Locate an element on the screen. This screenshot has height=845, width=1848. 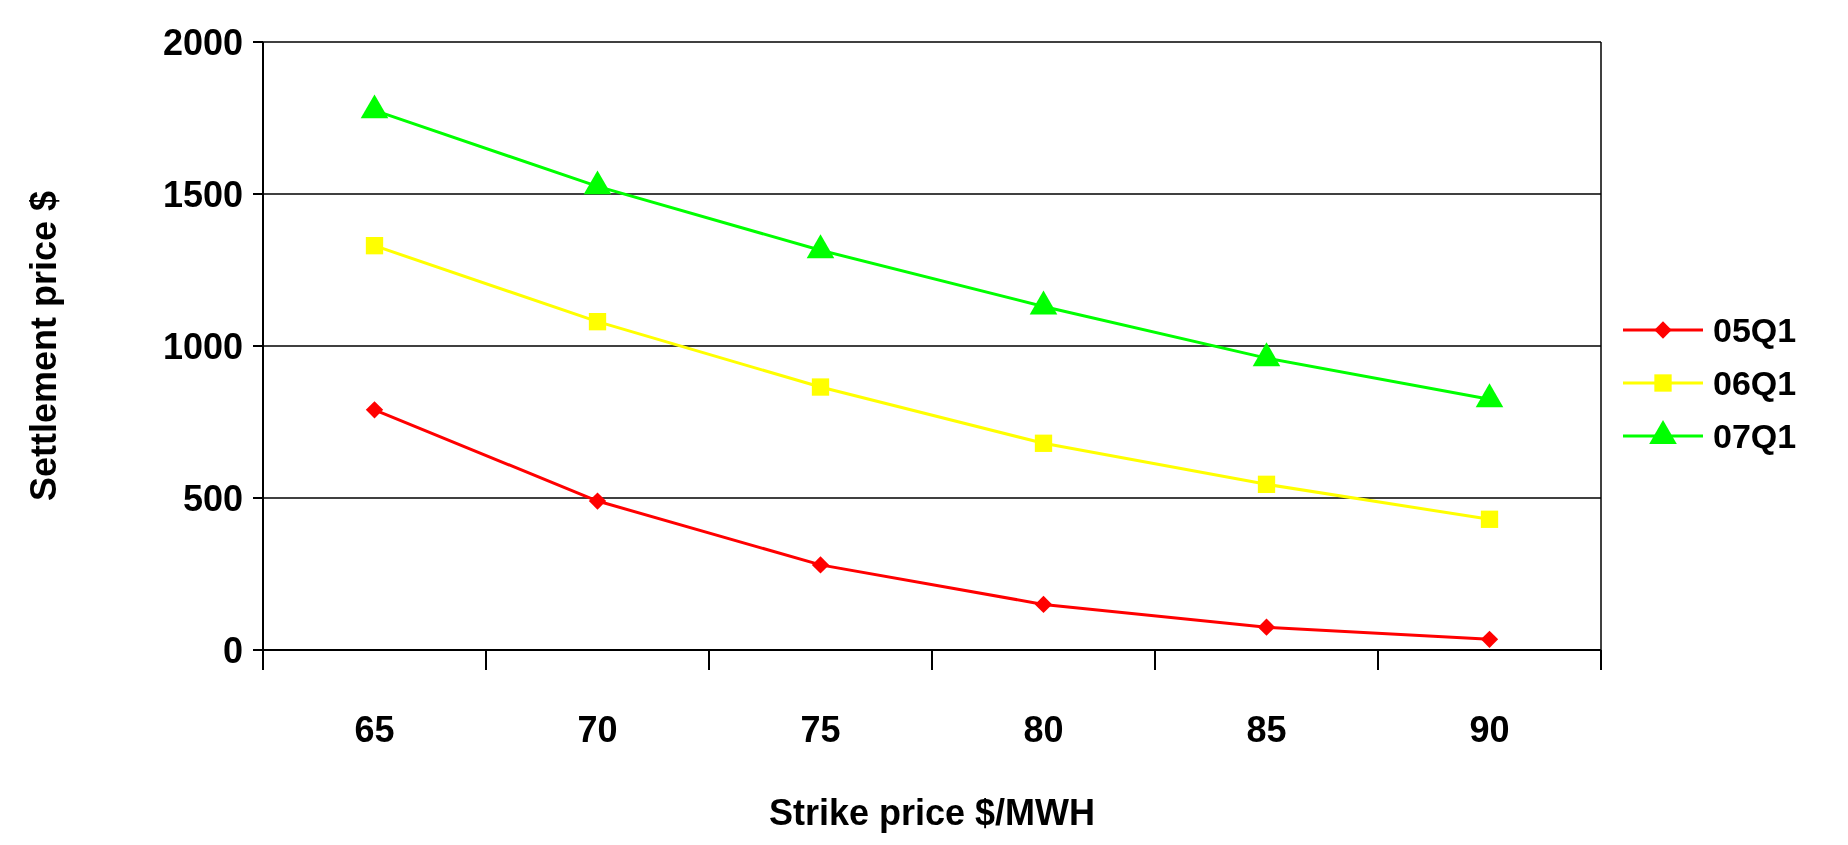
x-tick-label: 75 is located at coordinates (820, 729).